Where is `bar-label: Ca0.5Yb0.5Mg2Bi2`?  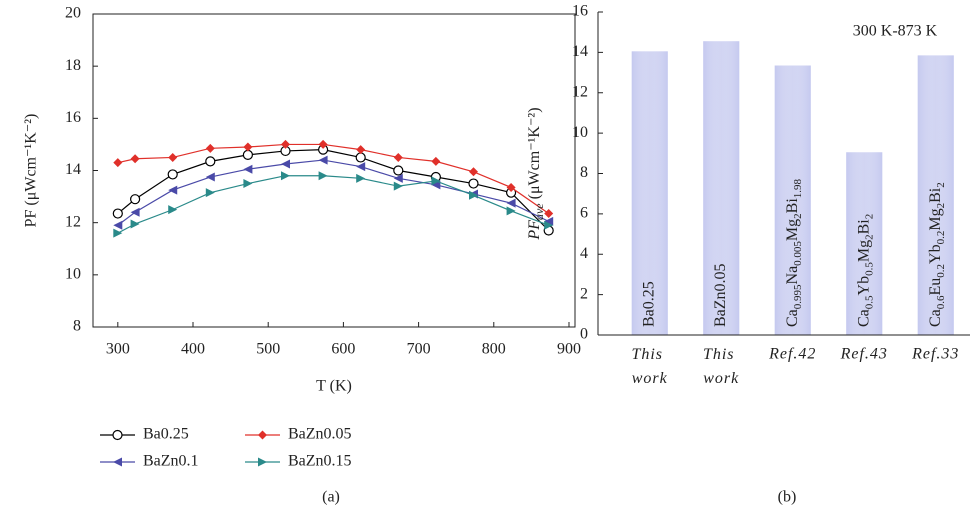 bar-label: Ca0.5Yb0.5Mg2Bi2 is located at coordinates (865, 270).